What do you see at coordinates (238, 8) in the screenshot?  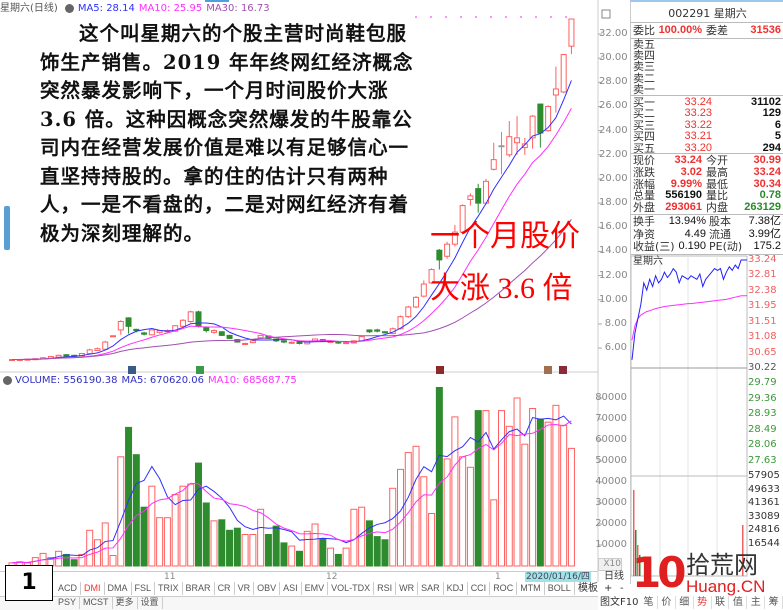 I see `ma30-value: MA30: 16.73` at bounding box center [238, 8].